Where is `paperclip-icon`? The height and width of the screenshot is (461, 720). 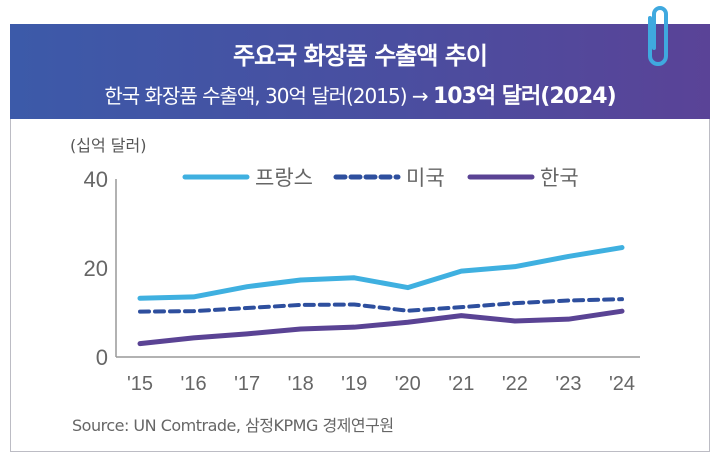
paperclip-icon is located at coordinates (658, 36).